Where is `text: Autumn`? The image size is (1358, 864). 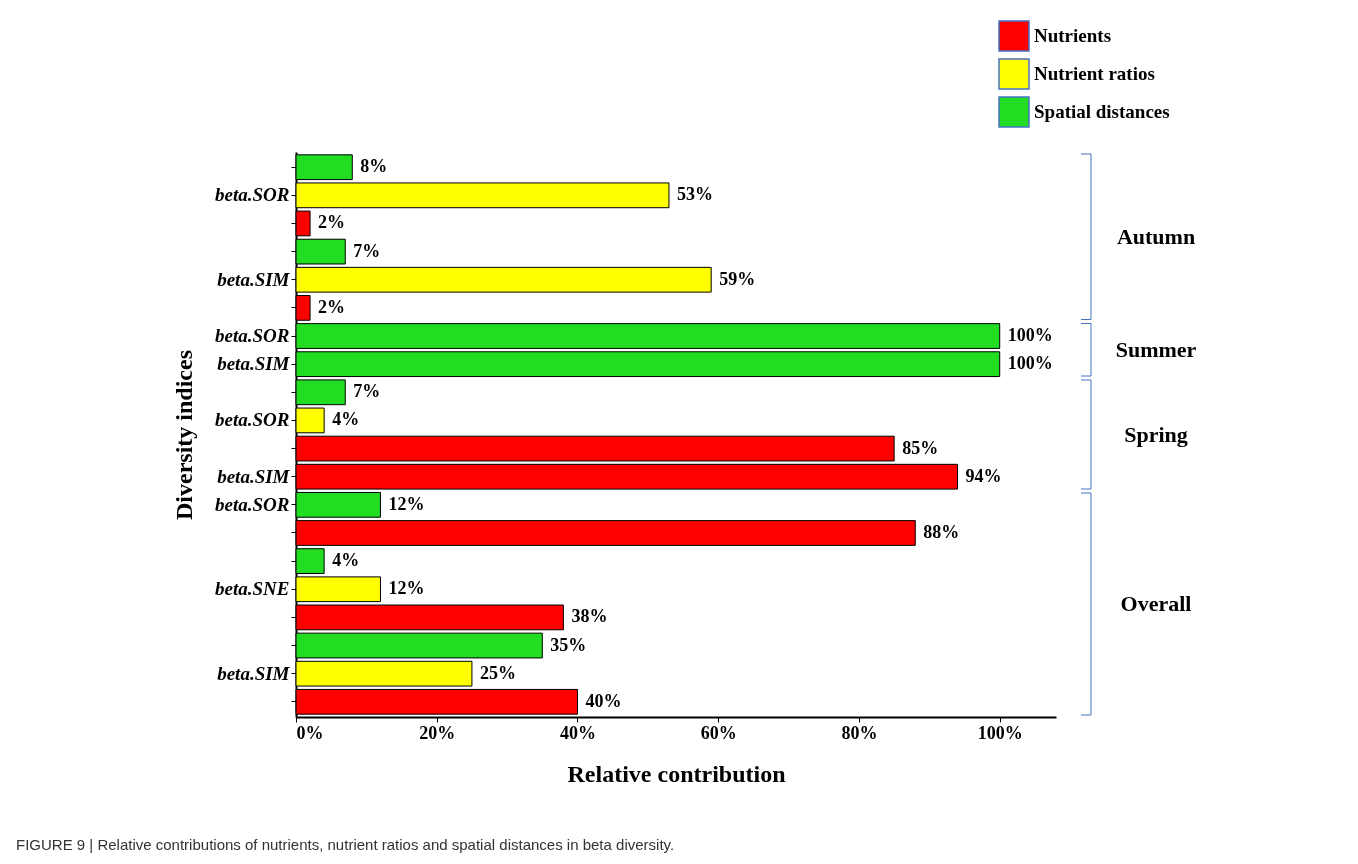 text: Autumn is located at coordinates (1156, 236).